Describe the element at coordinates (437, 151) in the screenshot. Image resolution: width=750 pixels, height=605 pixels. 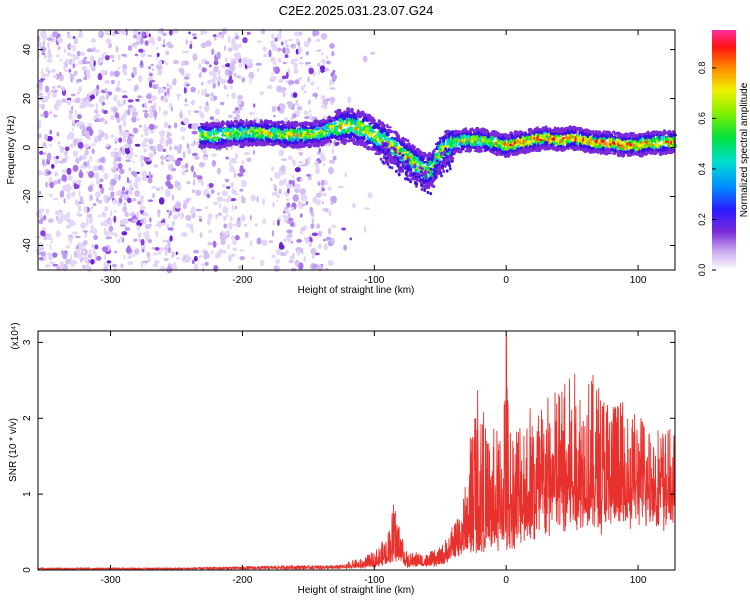
I see `spectrogram-signal-band` at that location.